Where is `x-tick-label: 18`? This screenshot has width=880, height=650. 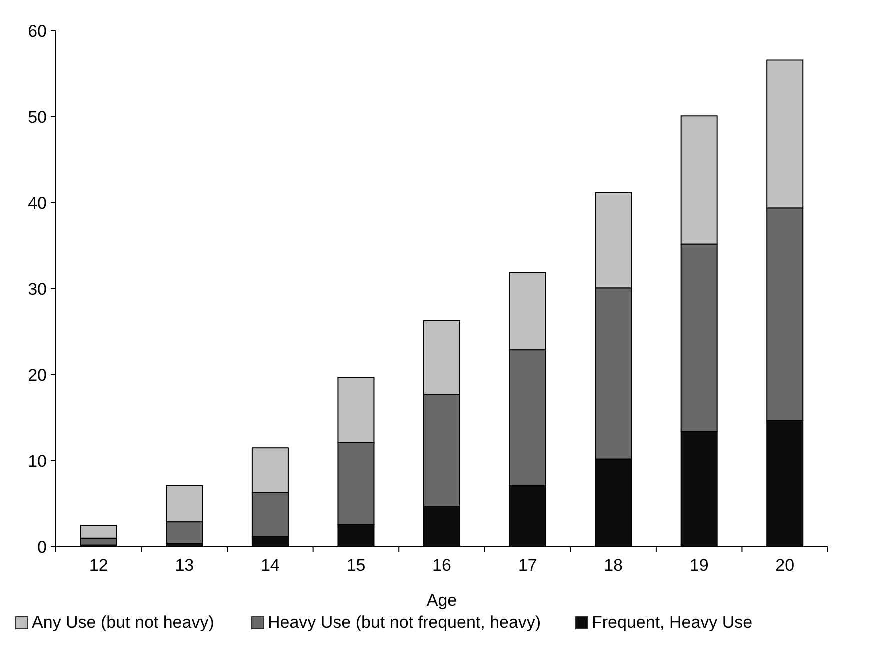 x-tick-label: 18 is located at coordinates (614, 565).